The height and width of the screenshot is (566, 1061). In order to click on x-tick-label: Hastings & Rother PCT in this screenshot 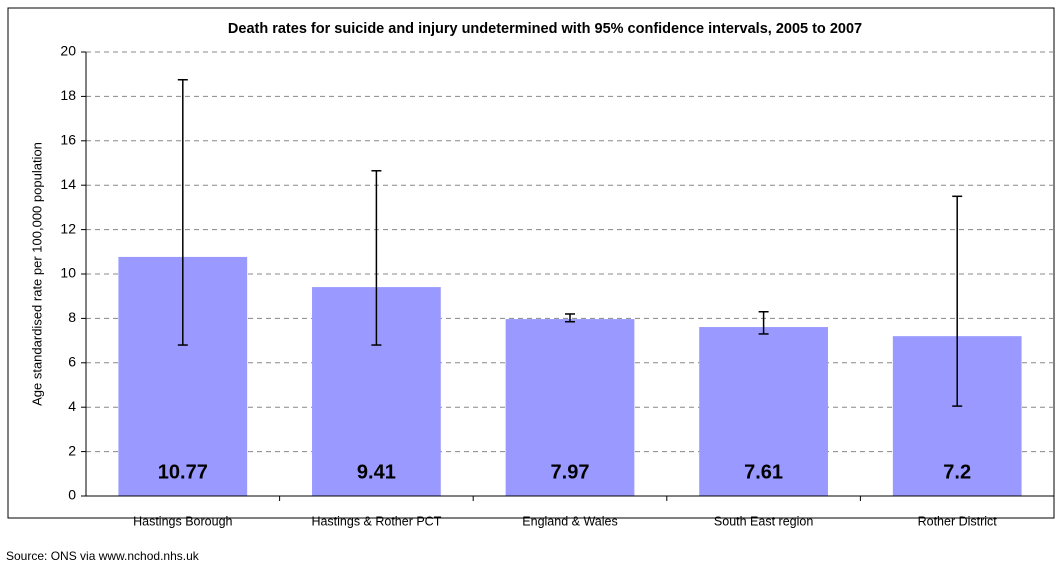, I will do `click(376, 521)`.